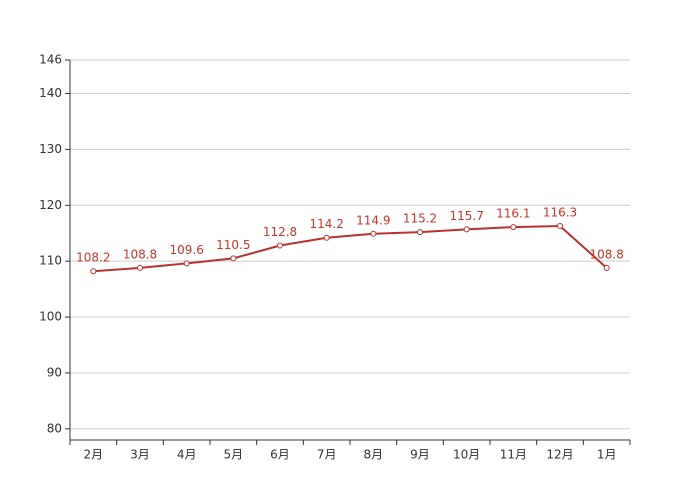 Image resolution: width=700 pixels, height=500 pixels. I want to click on value-label: 114.9, so click(373, 220).